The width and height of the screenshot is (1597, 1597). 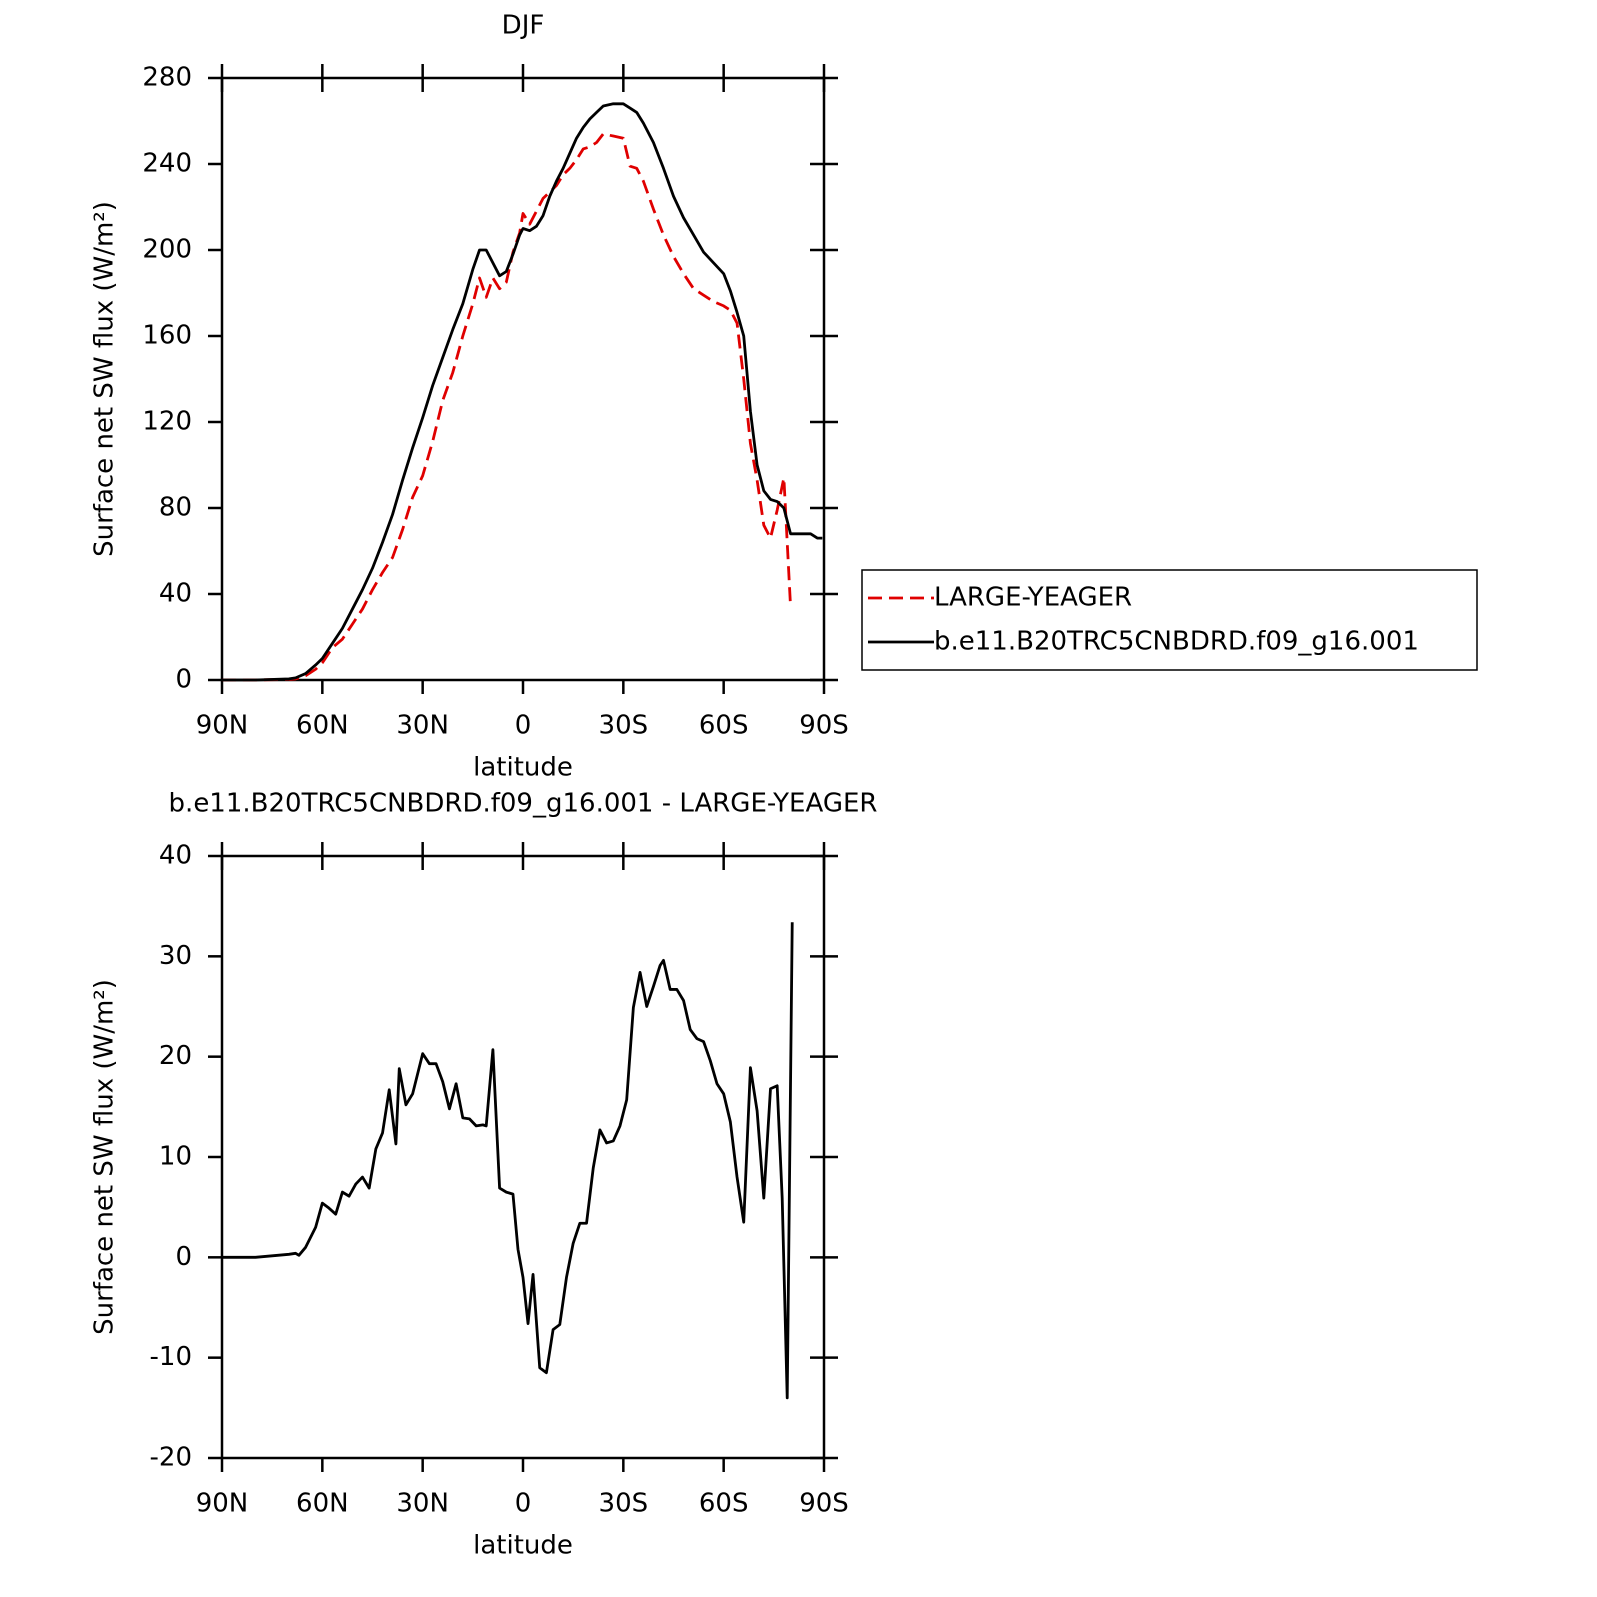 What do you see at coordinates (175, 956) in the screenshot?
I see `y-tick-label: 30` at bounding box center [175, 956].